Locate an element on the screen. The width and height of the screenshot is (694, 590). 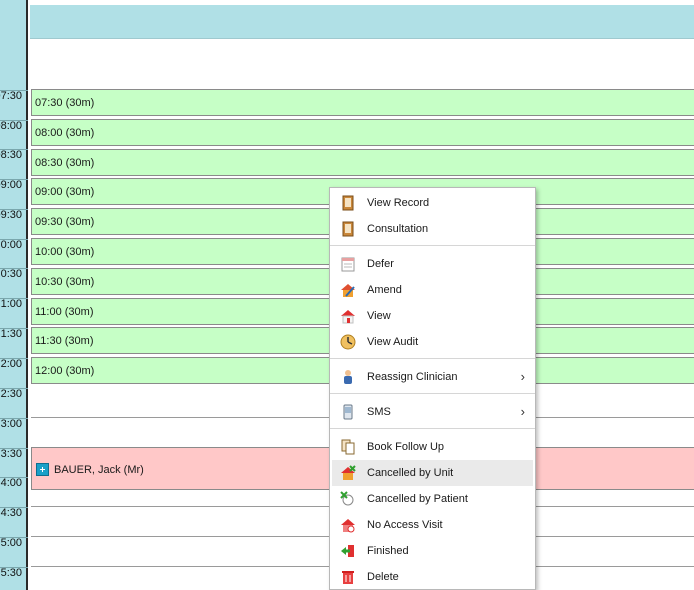
time-label: 3:00 is located at coordinates (11, 424).